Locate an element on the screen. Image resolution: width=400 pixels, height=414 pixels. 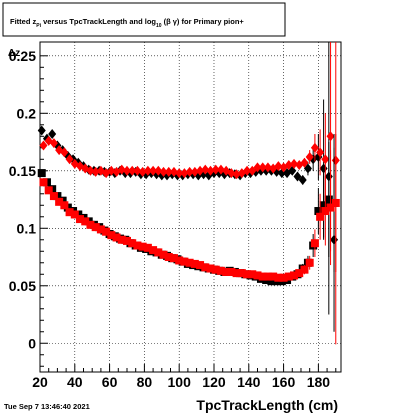
x-tick-label: 100 is located at coordinates (180, 382).